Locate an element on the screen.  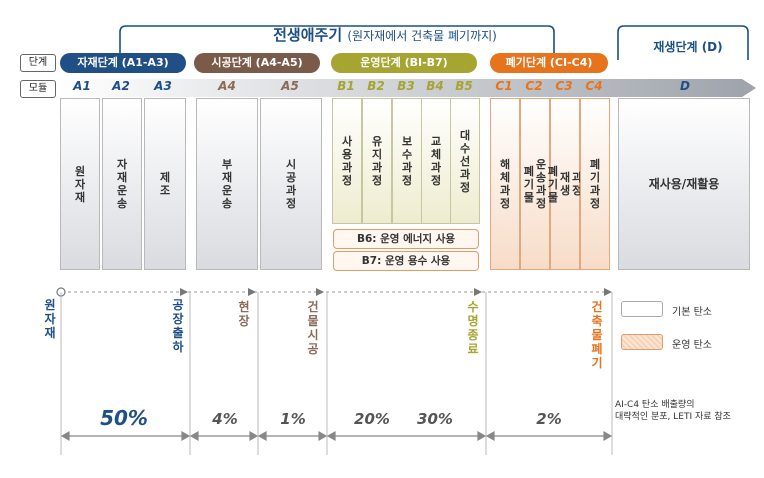
vertical-char: 수 is located at coordinates (473, 307).